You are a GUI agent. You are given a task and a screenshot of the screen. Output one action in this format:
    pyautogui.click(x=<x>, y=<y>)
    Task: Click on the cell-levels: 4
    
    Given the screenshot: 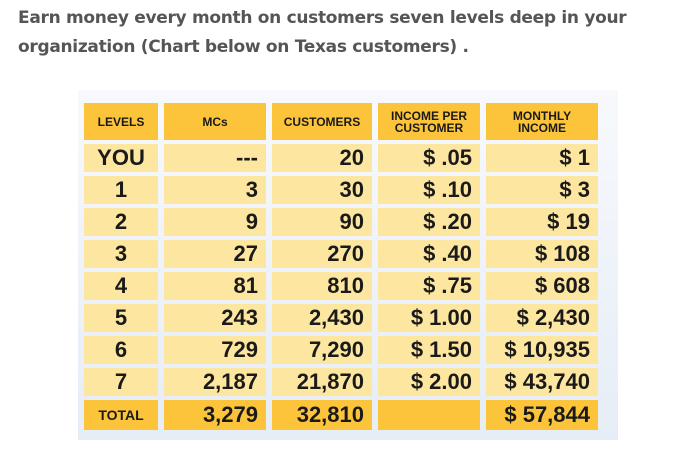 What is the action you would take?
    pyautogui.click(x=121, y=286)
    